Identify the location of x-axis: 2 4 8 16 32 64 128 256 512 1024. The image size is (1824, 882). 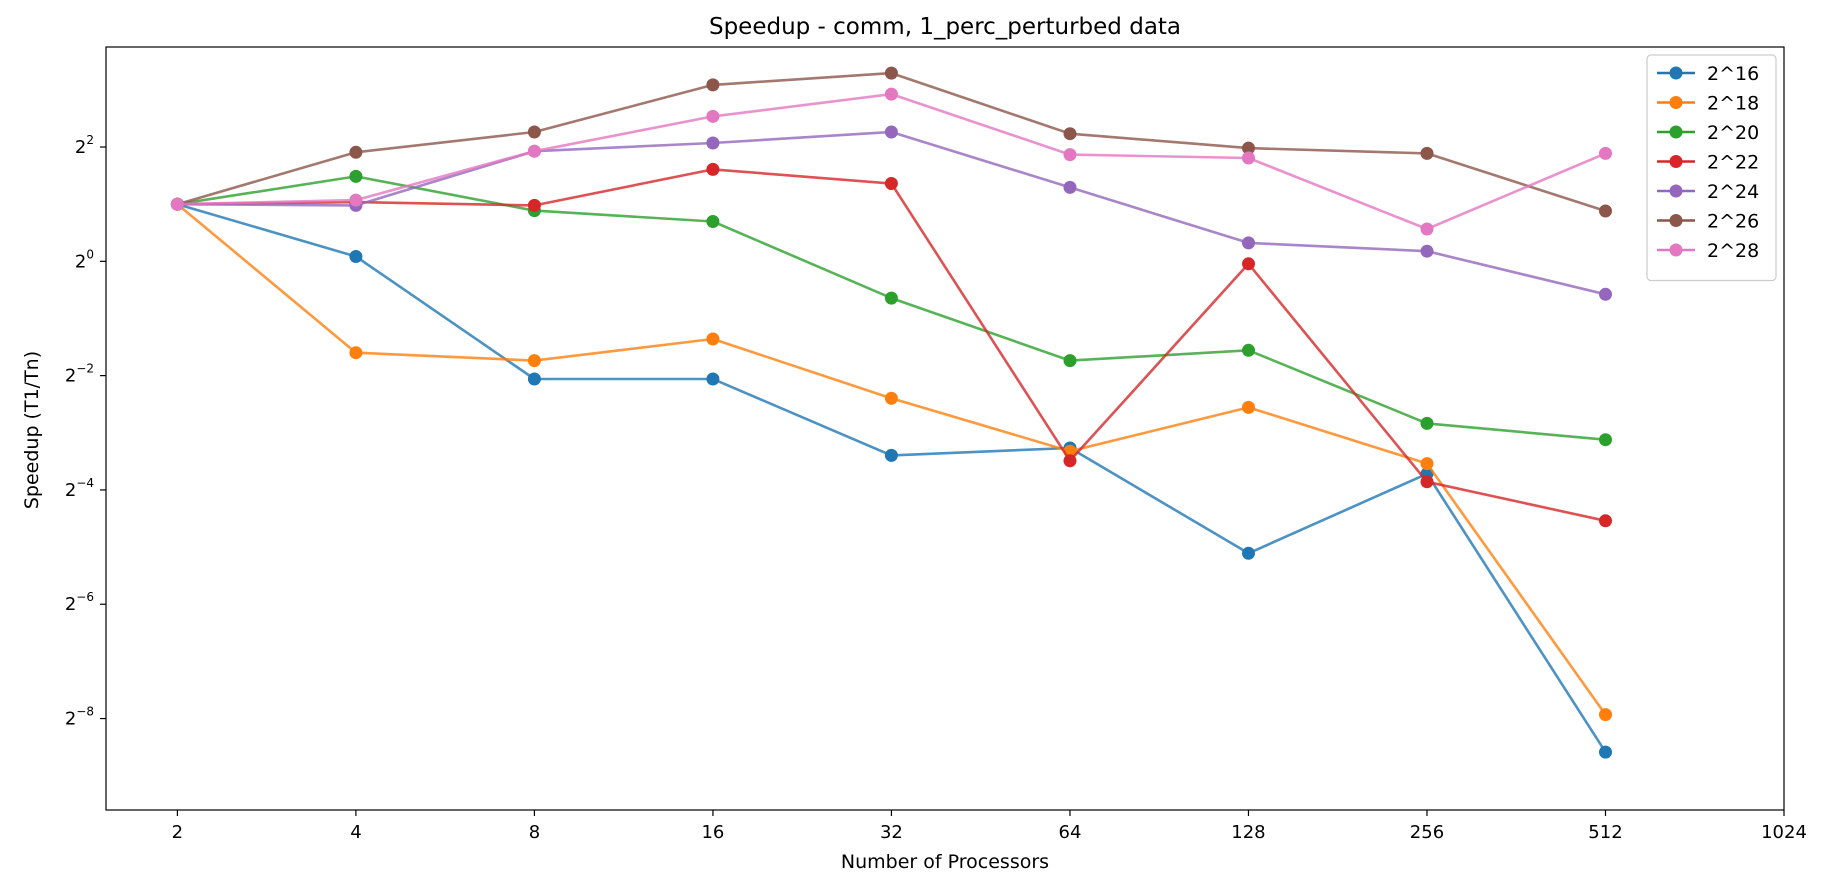
(989, 826).